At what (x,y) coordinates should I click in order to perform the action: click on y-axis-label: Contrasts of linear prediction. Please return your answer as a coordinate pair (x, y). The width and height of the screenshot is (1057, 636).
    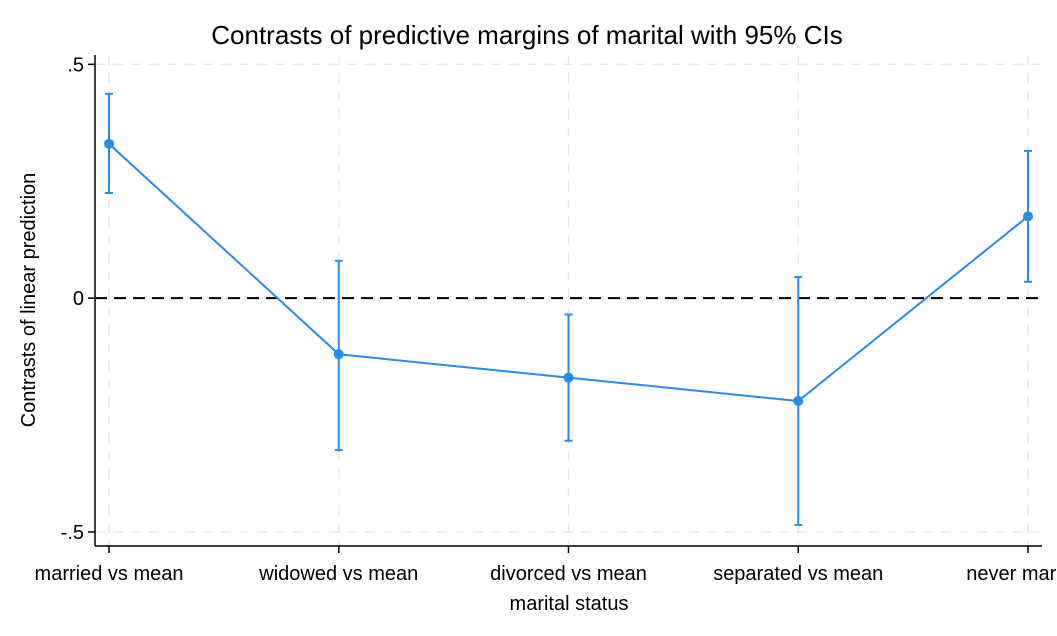
    Looking at the image, I should click on (29, 300).